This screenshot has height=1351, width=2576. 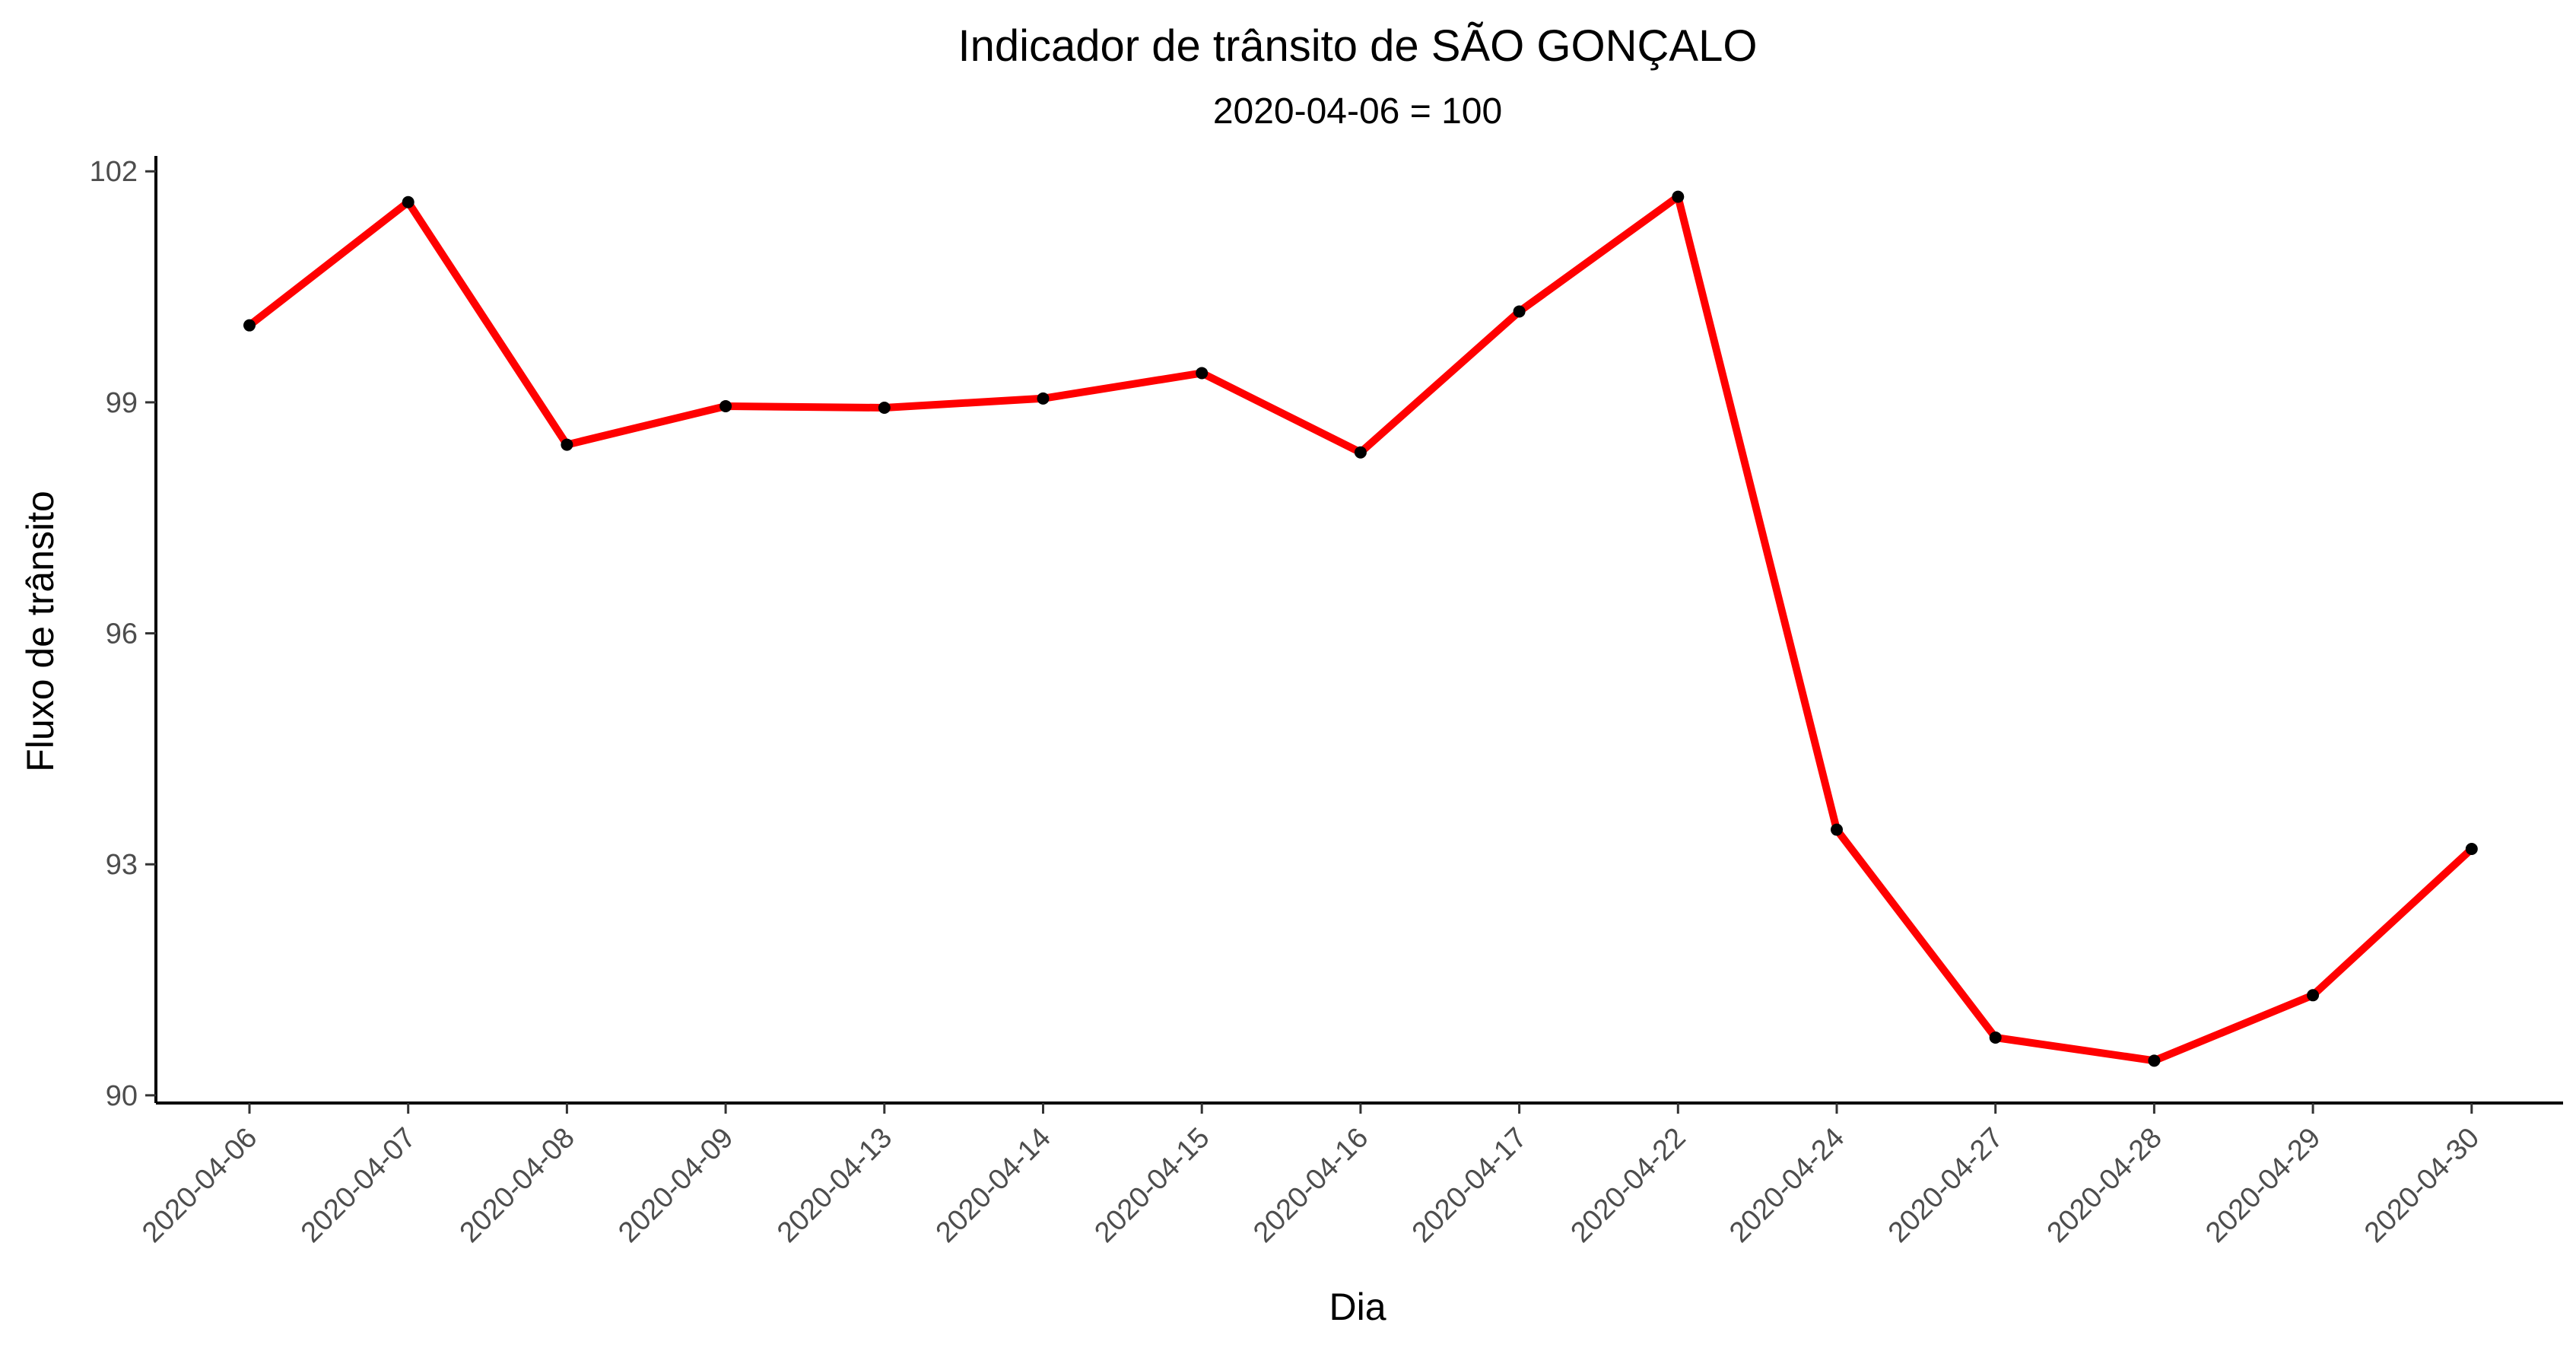 I want to click on x-axis-title: Dia, so click(x=1357, y=1307).